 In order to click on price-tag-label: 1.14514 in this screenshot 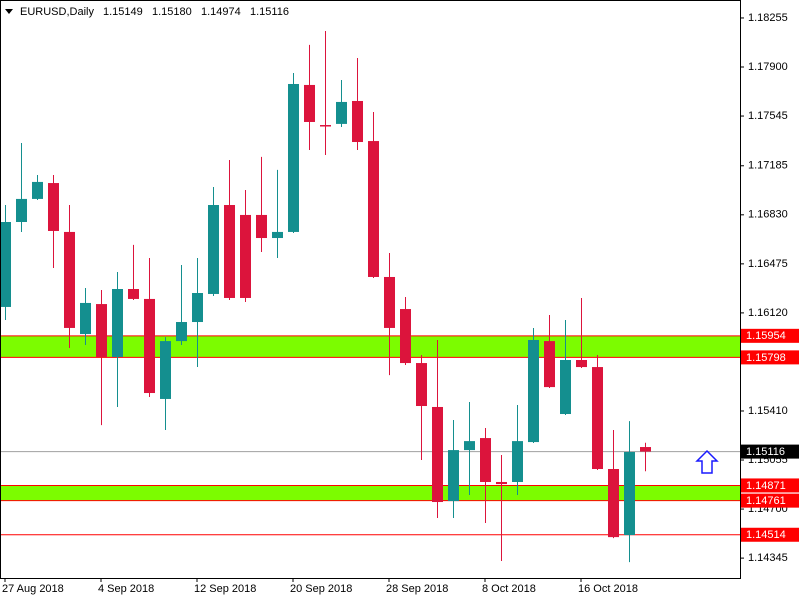, I will do `click(766, 535)`.